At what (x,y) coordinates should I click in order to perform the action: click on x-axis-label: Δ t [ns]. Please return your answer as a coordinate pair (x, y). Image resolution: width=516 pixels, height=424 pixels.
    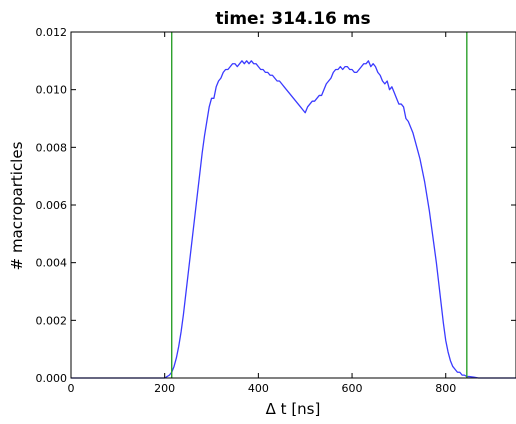
    Looking at the image, I should click on (293, 409).